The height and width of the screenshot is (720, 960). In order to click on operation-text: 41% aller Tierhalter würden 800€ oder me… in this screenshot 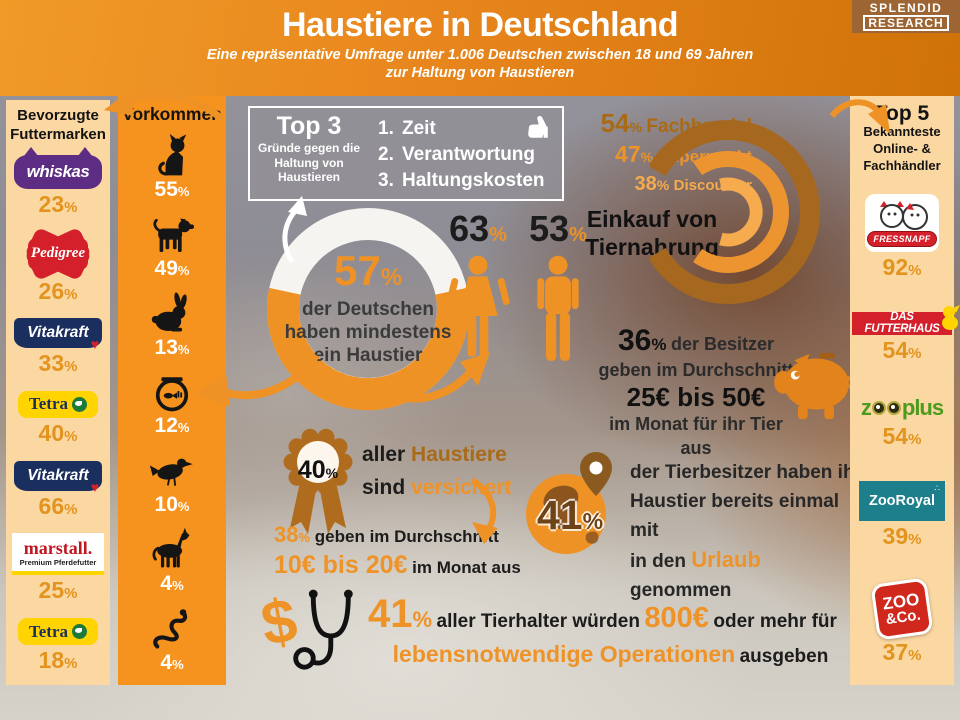, I will do `click(602, 629)`.